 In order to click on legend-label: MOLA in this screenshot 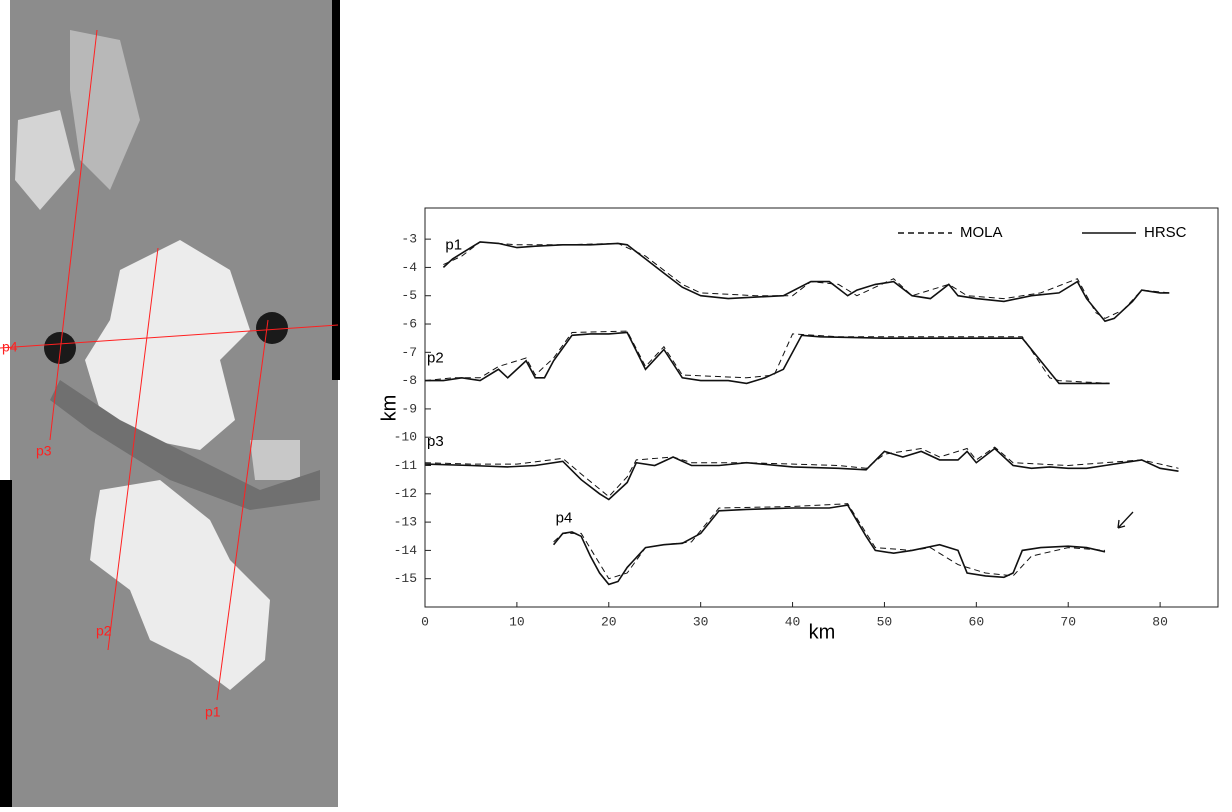, I will do `click(981, 232)`.